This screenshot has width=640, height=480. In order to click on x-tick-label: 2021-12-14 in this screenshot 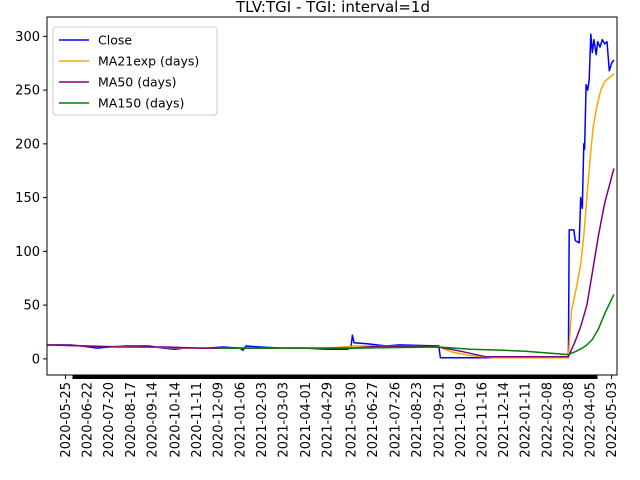, I will do `click(504, 420)`.